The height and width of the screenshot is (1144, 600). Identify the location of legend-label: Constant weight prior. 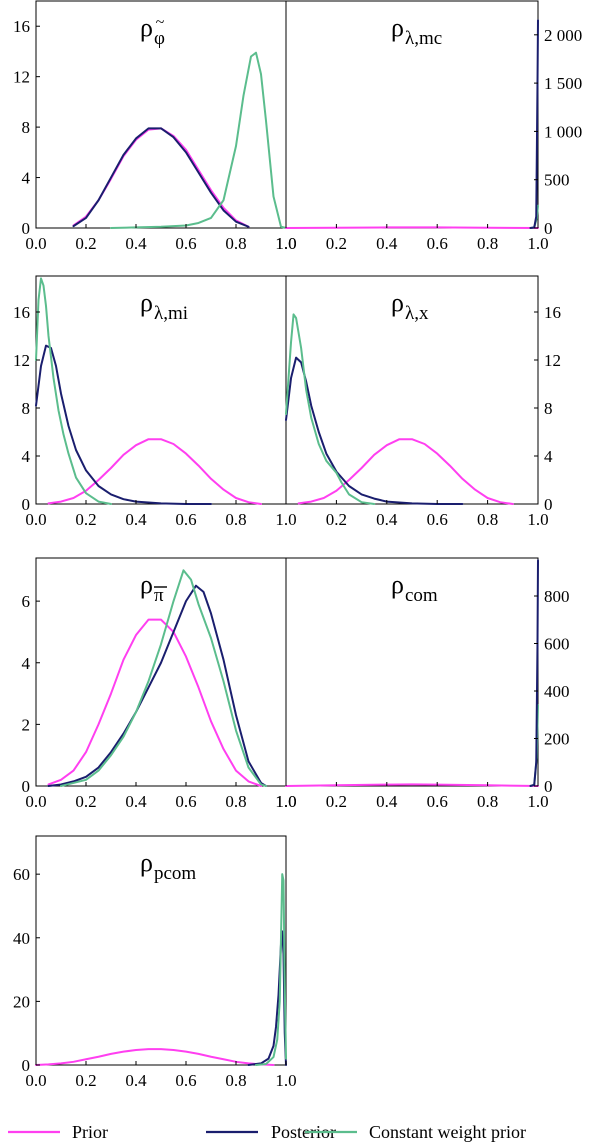
(447, 1132).